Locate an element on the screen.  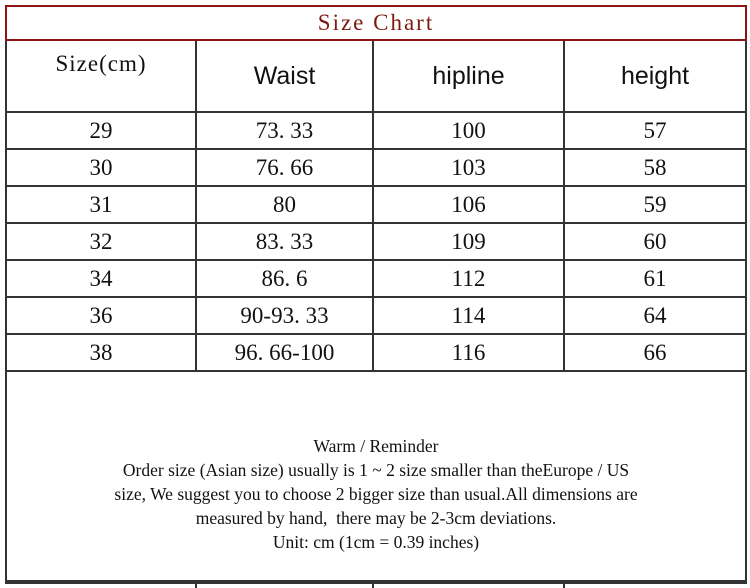
cell-value: 100 is located at coordinates (468, 130).